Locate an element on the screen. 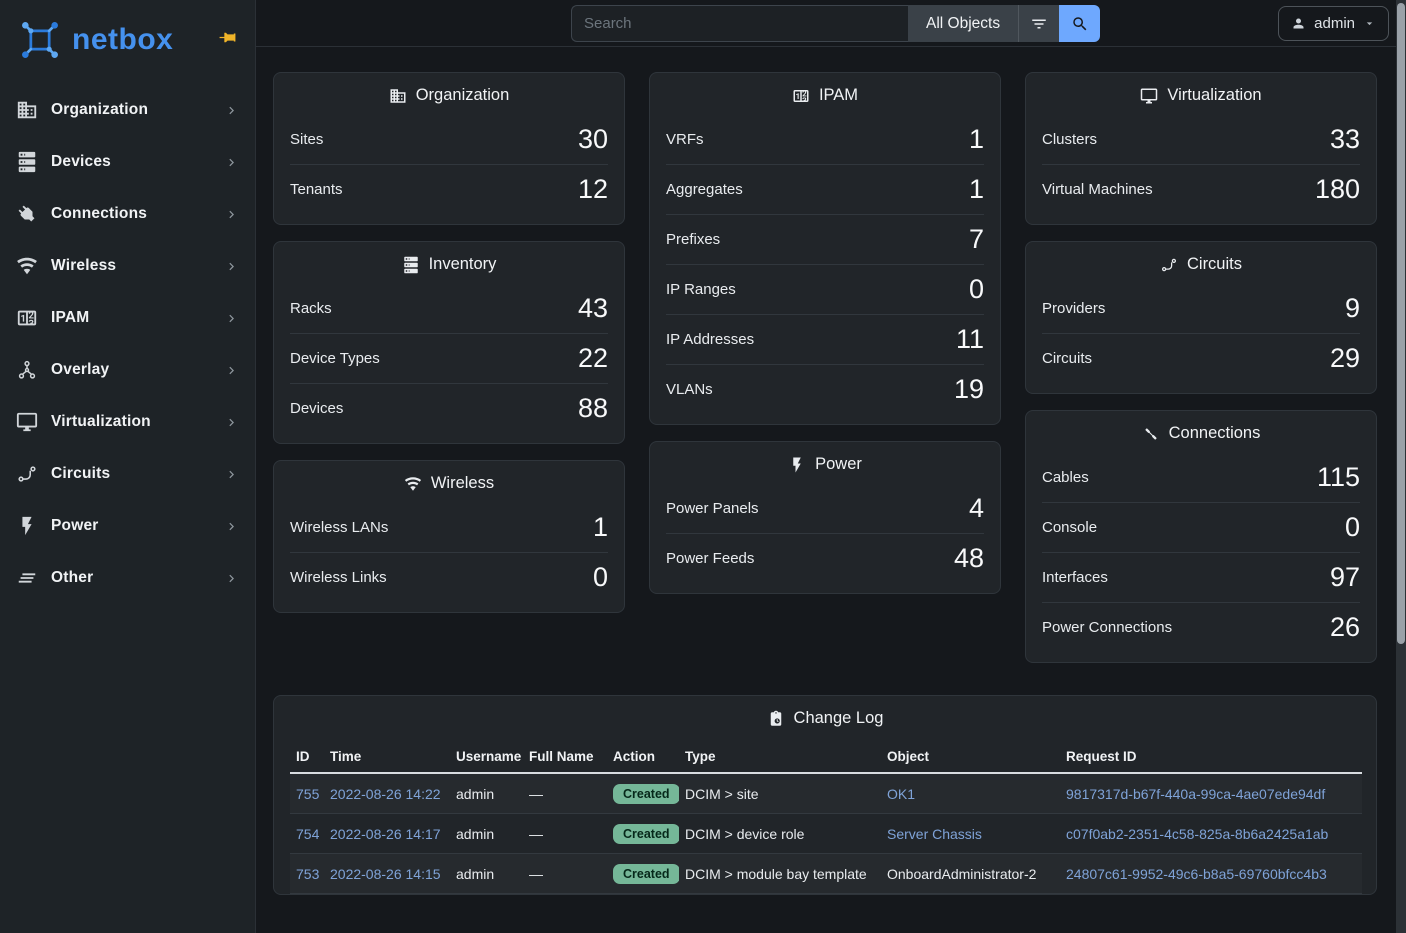  search-input is located at coordinates (739, 23).